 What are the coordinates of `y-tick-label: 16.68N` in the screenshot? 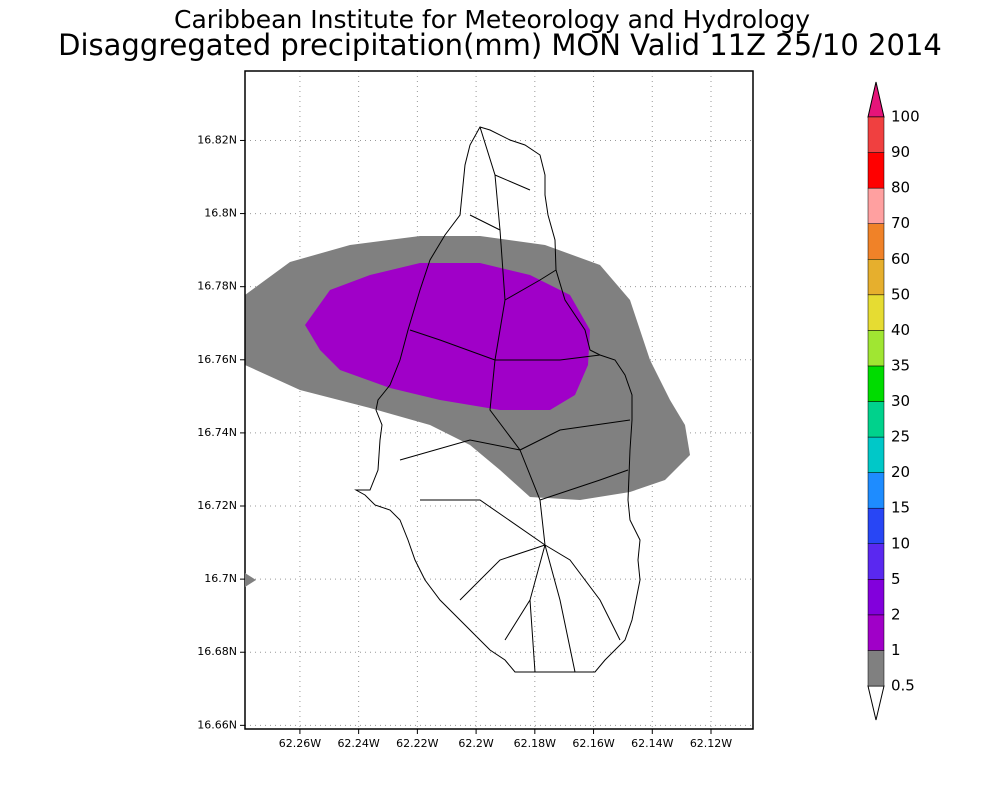 It's located at (217, 651).